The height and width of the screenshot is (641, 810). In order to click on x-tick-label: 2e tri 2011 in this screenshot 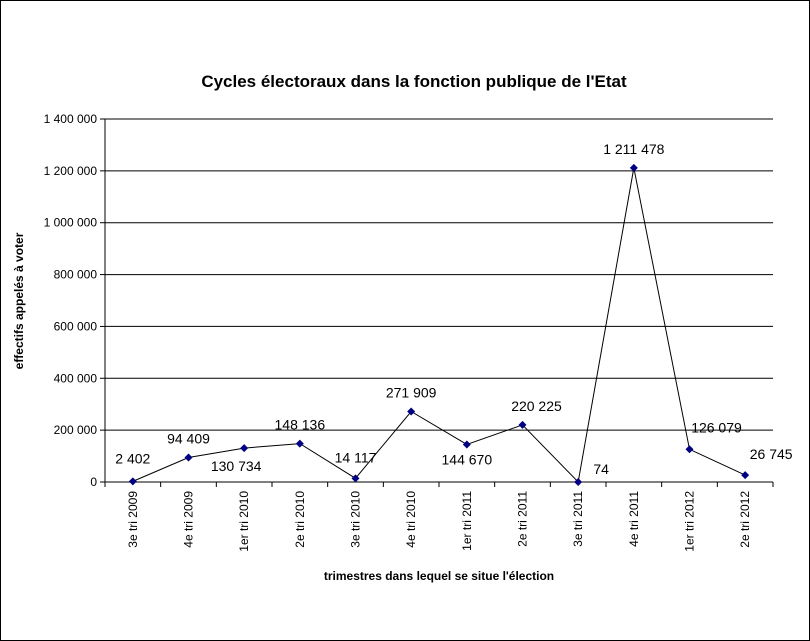, I will do `click(523, 519)`.